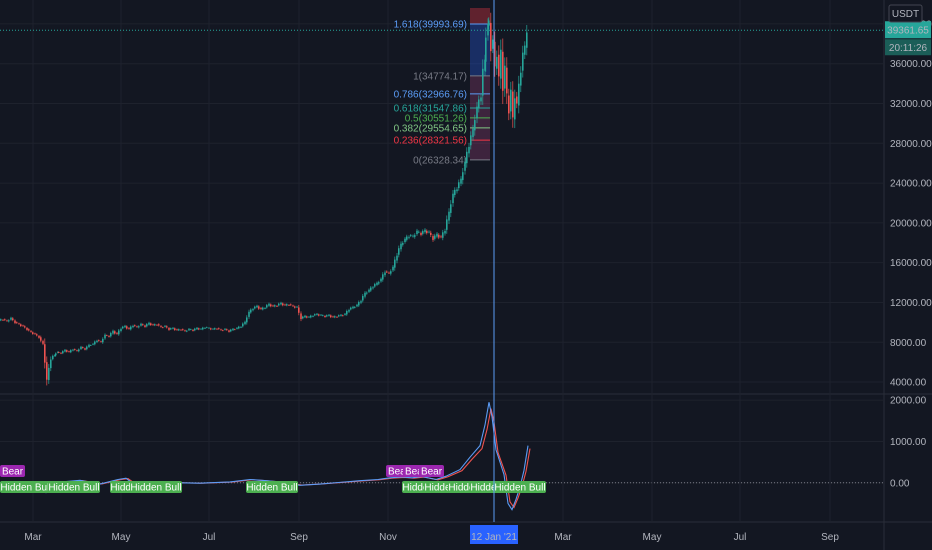 This screenshot has height=550, width=932. What do you see at coordinates (13, 472) in the screenshot?
I see `badge-label: Bear` at bounding box center [13, 472].